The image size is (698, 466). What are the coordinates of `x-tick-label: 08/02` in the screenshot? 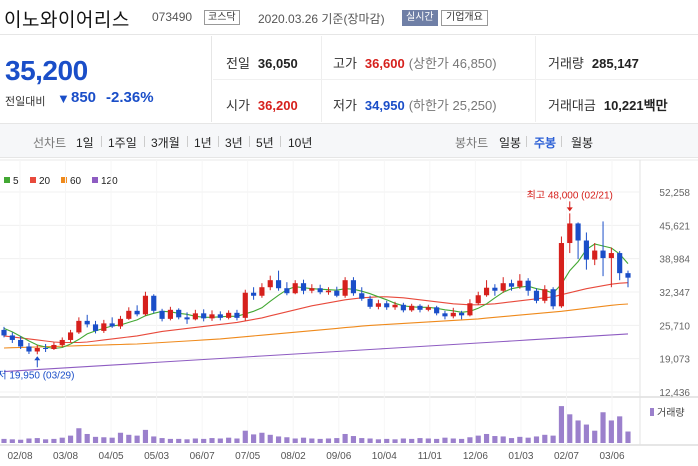 It's located at (293, 456).